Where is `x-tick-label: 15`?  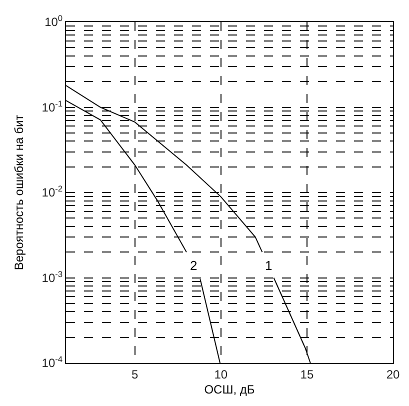
x-tick-label: 15 is located at coordinates (307, 374).